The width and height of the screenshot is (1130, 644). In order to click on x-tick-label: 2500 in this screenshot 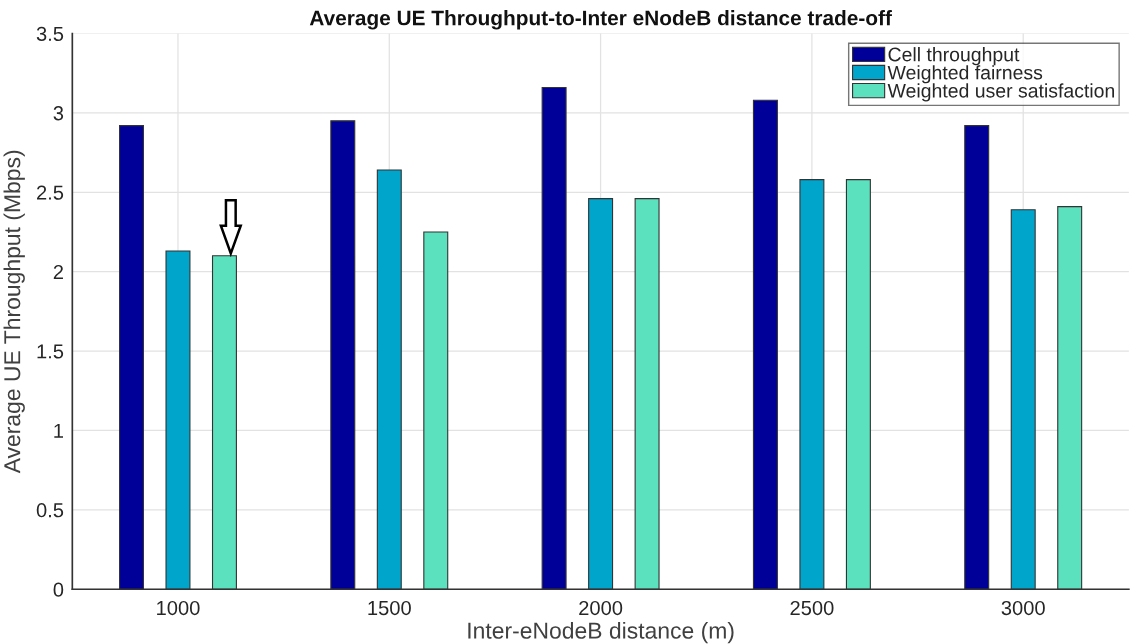, I will do `click(812, 608)`.